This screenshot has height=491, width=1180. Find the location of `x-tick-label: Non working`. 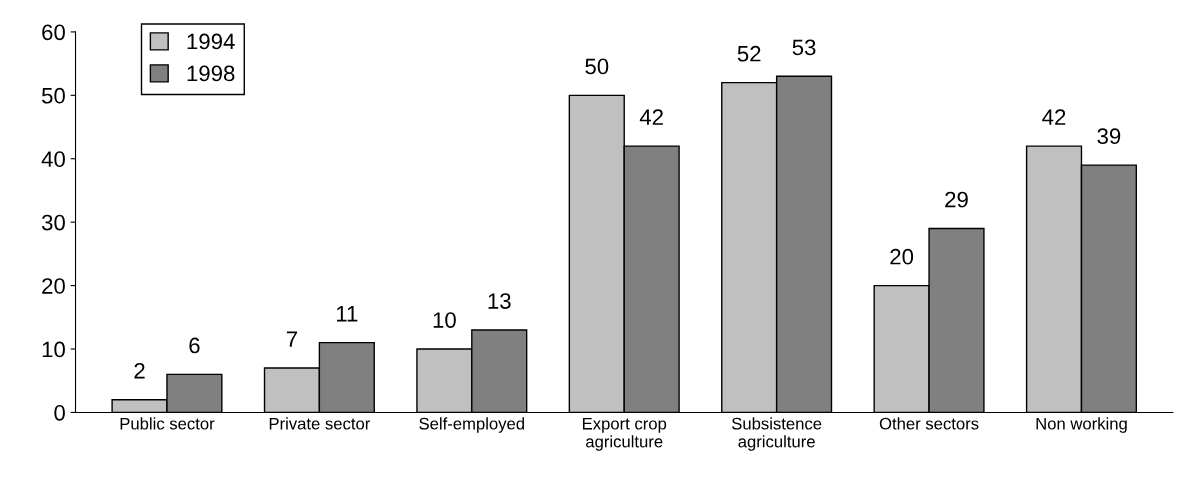

x-tick-label: Non working is located at coordinates (1081, 425).